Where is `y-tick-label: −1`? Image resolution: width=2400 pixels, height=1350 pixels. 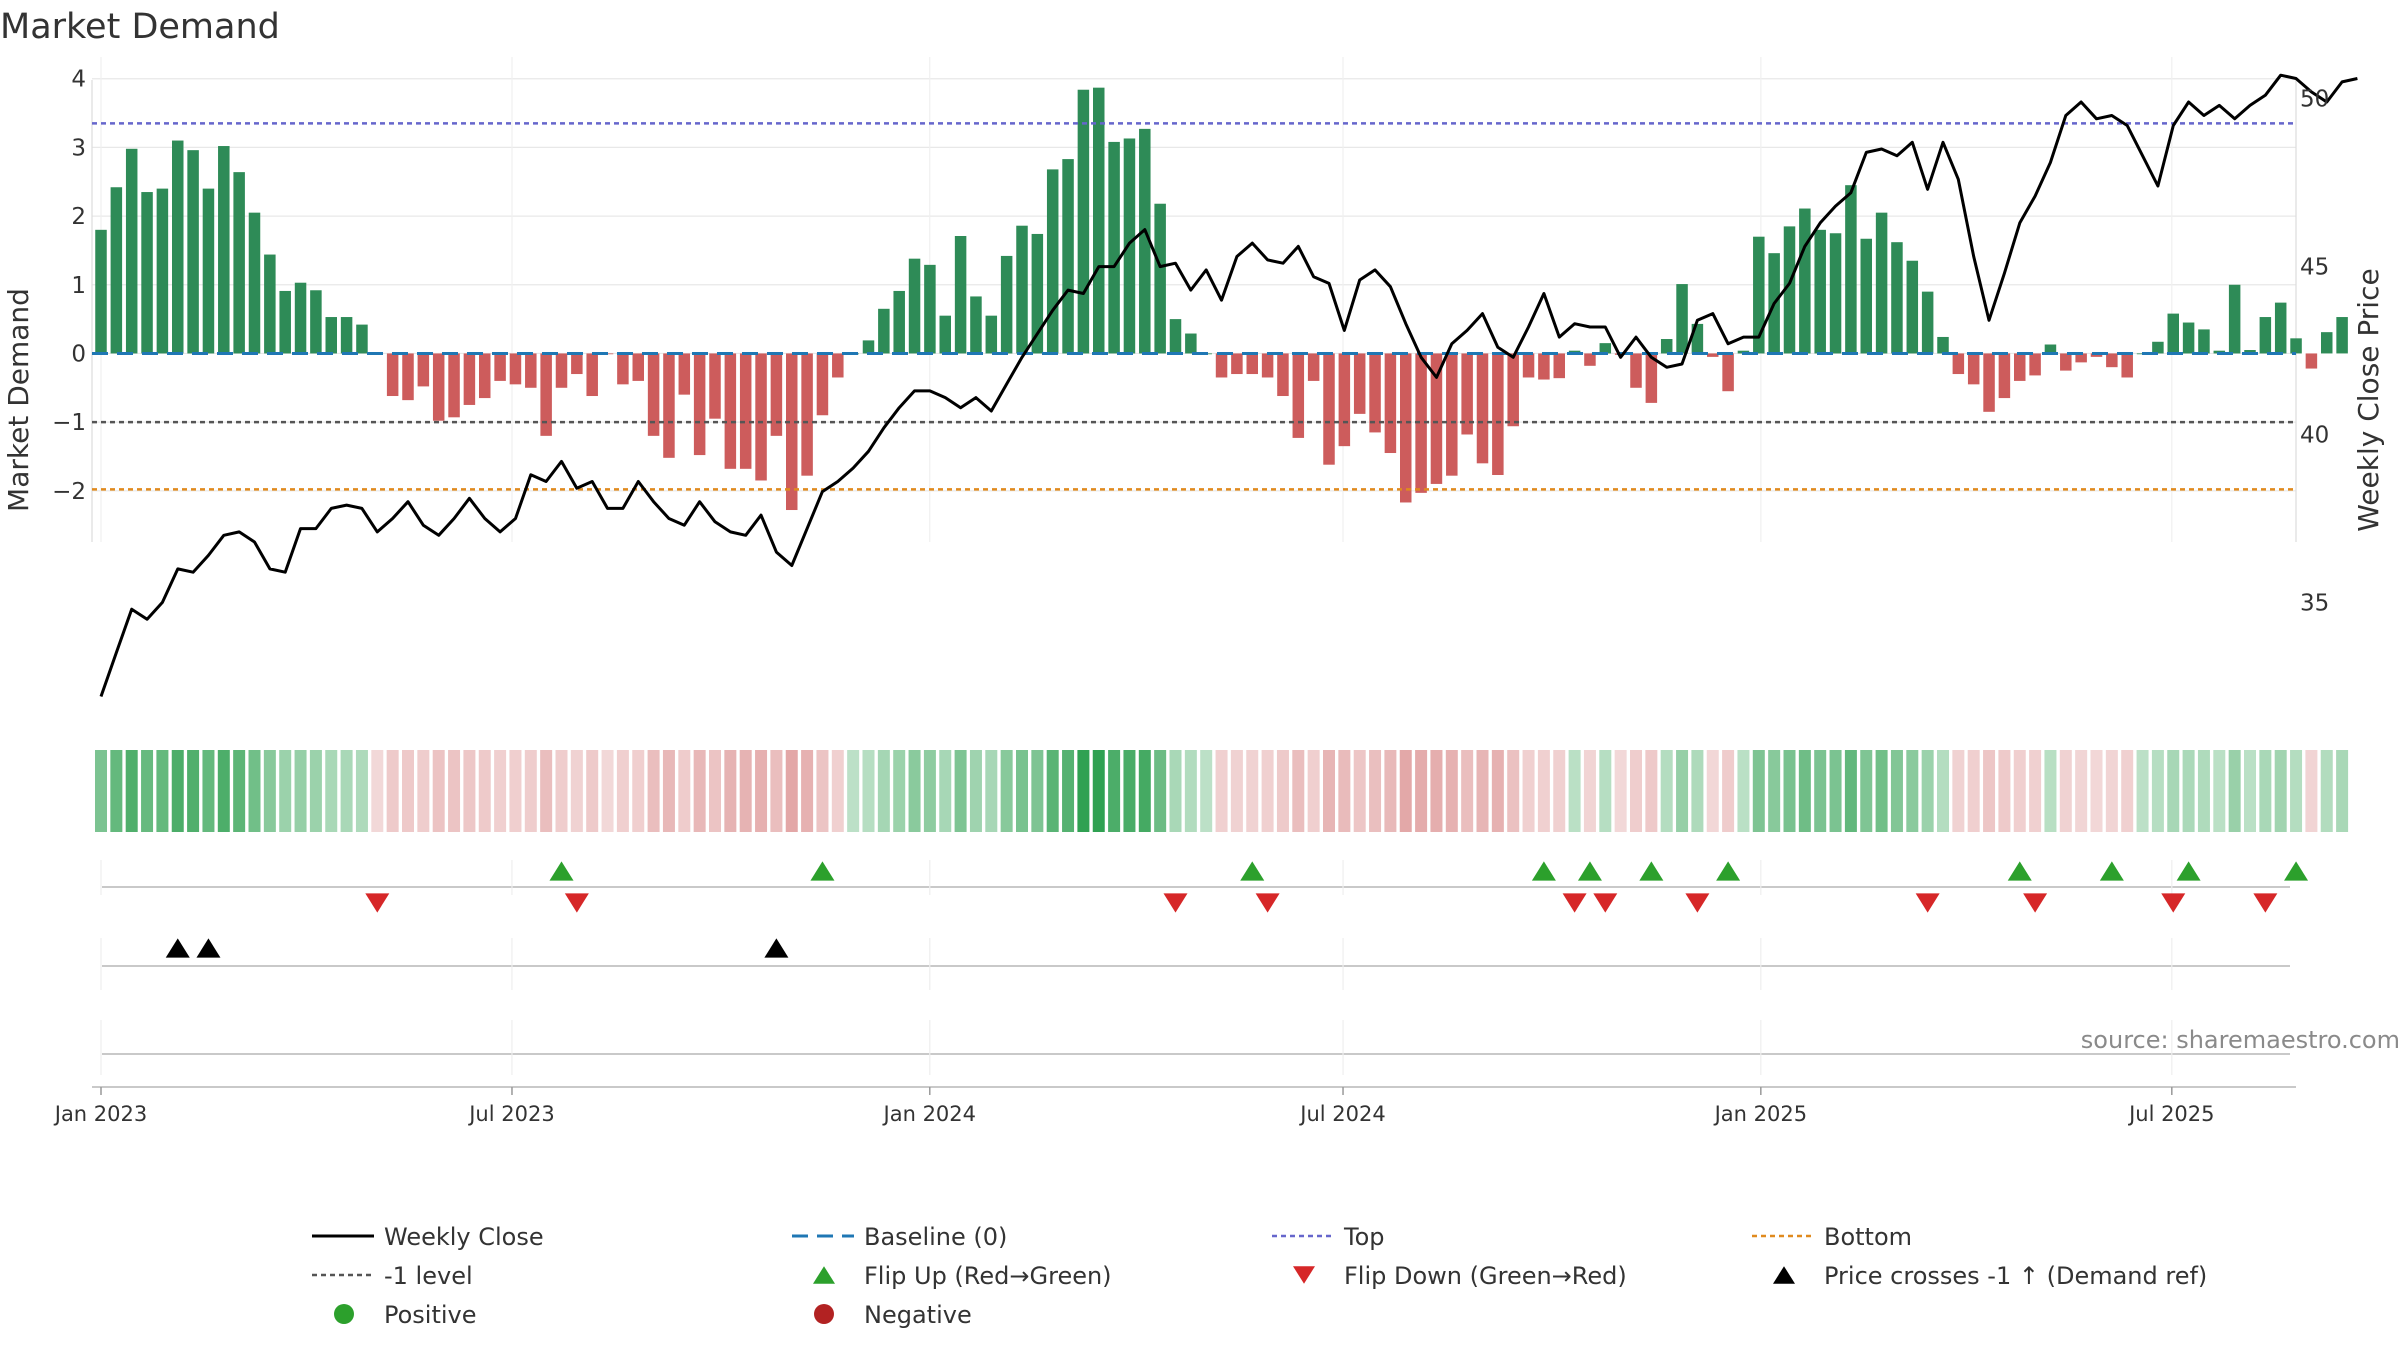 y-tick-label: −1 is located at coordinates (69, 423).